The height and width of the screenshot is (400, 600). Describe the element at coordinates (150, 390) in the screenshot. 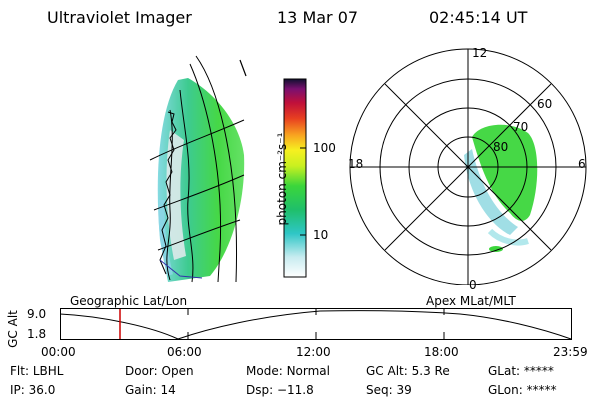

I see `status-gain: Gain: 14` at that location.